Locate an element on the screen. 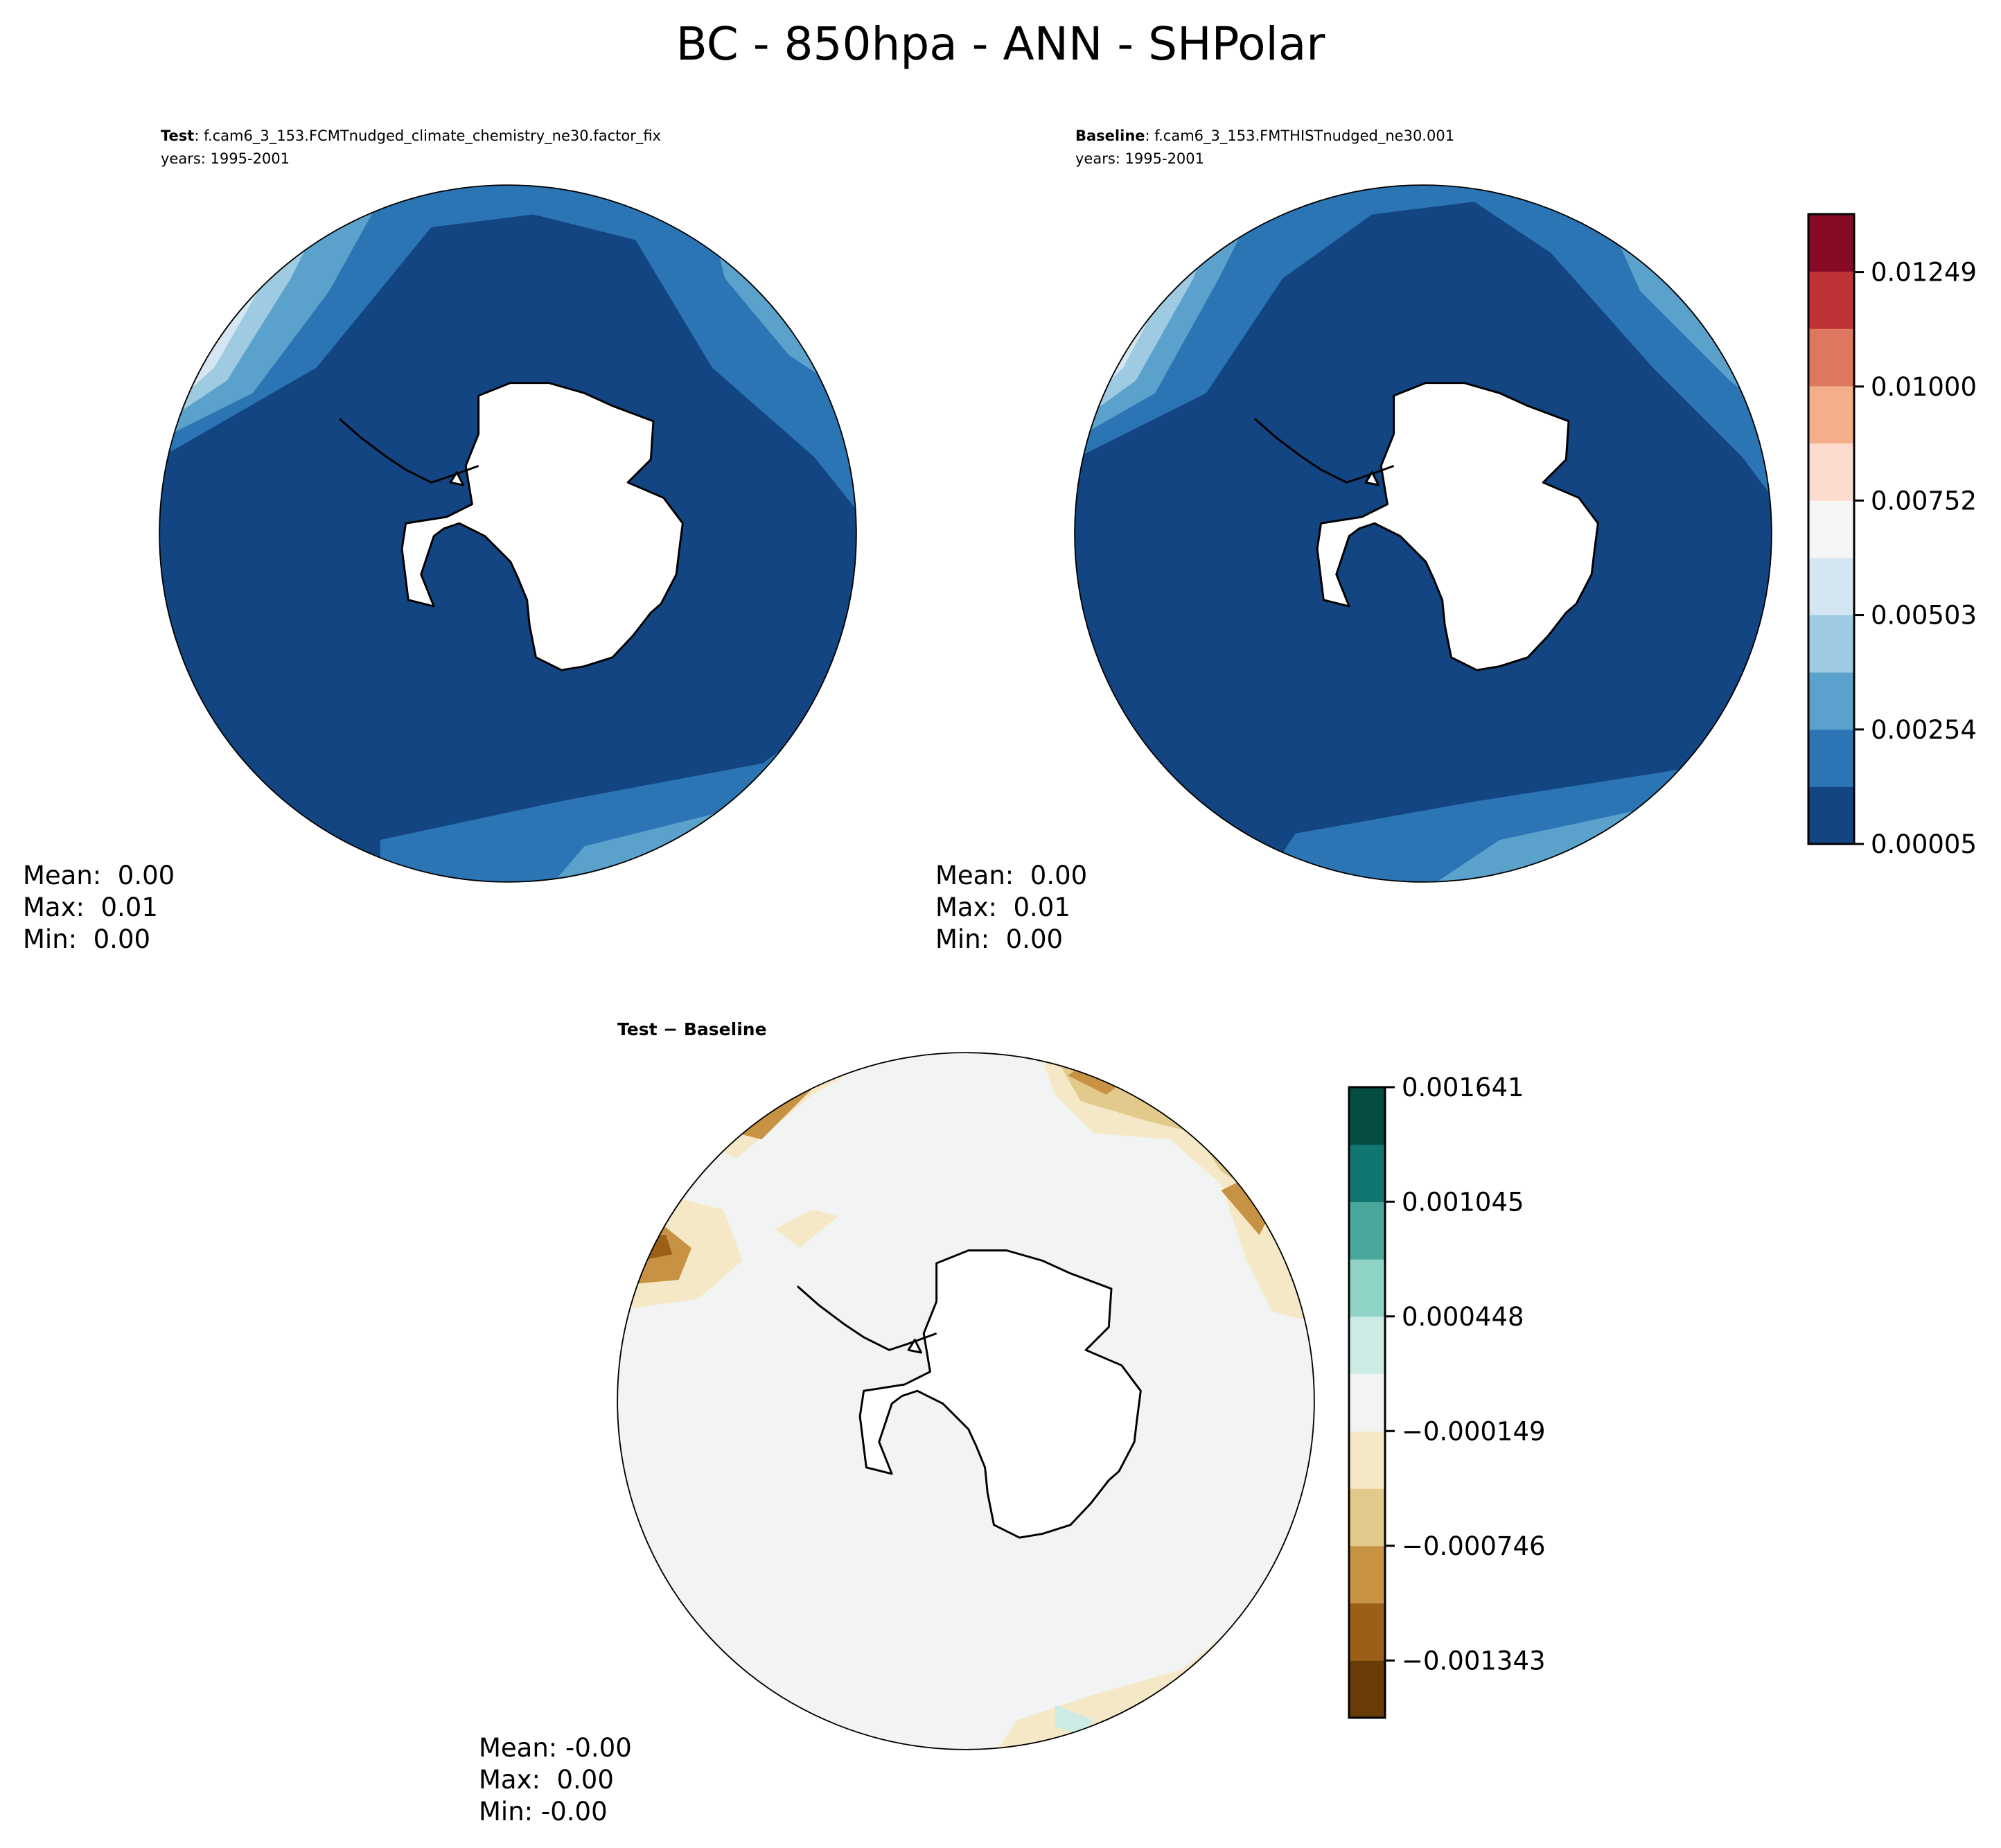 The image size is (2001, 1848). difference-map is located at coordinates (966, 1401).